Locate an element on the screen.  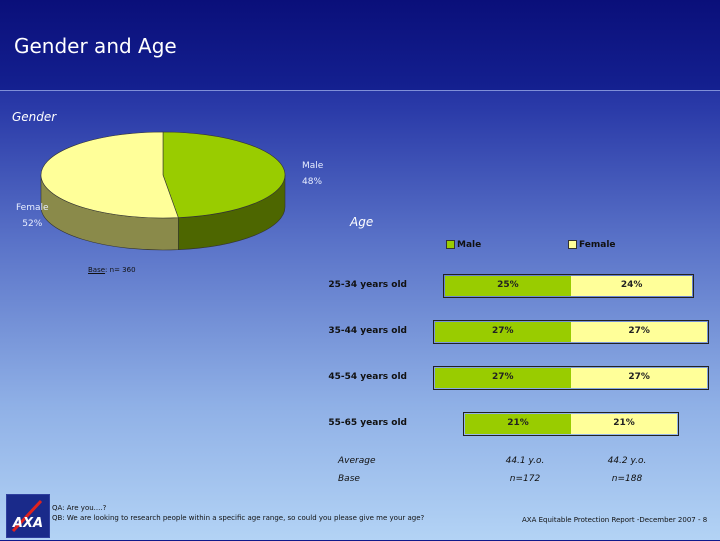
average-female: 44.2 y.o. is located at coordinates (627, 461).